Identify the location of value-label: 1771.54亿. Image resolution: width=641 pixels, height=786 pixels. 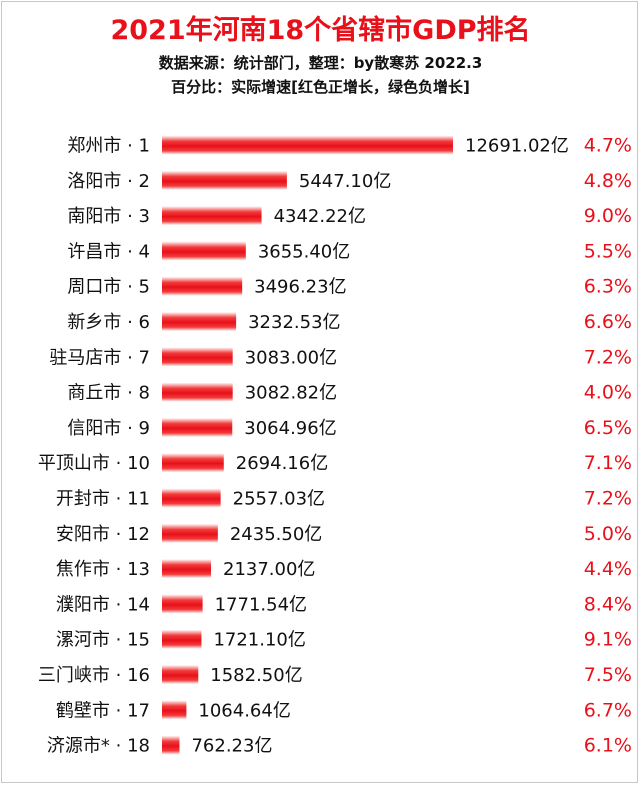
(261, 604).